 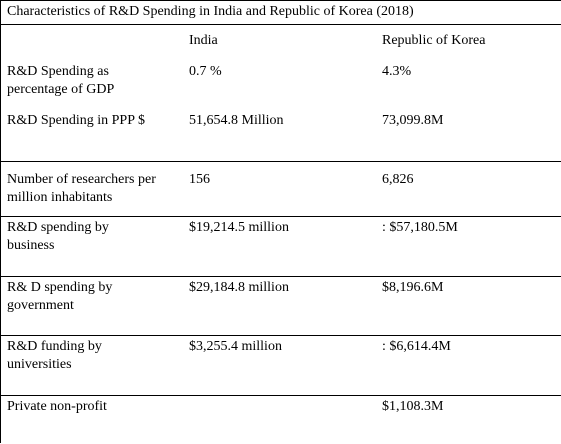 What do you see at coordinates (239, 287) in the screenshot?
I see `india-value: $29,184.8 million` at bounding box center [239, 287].